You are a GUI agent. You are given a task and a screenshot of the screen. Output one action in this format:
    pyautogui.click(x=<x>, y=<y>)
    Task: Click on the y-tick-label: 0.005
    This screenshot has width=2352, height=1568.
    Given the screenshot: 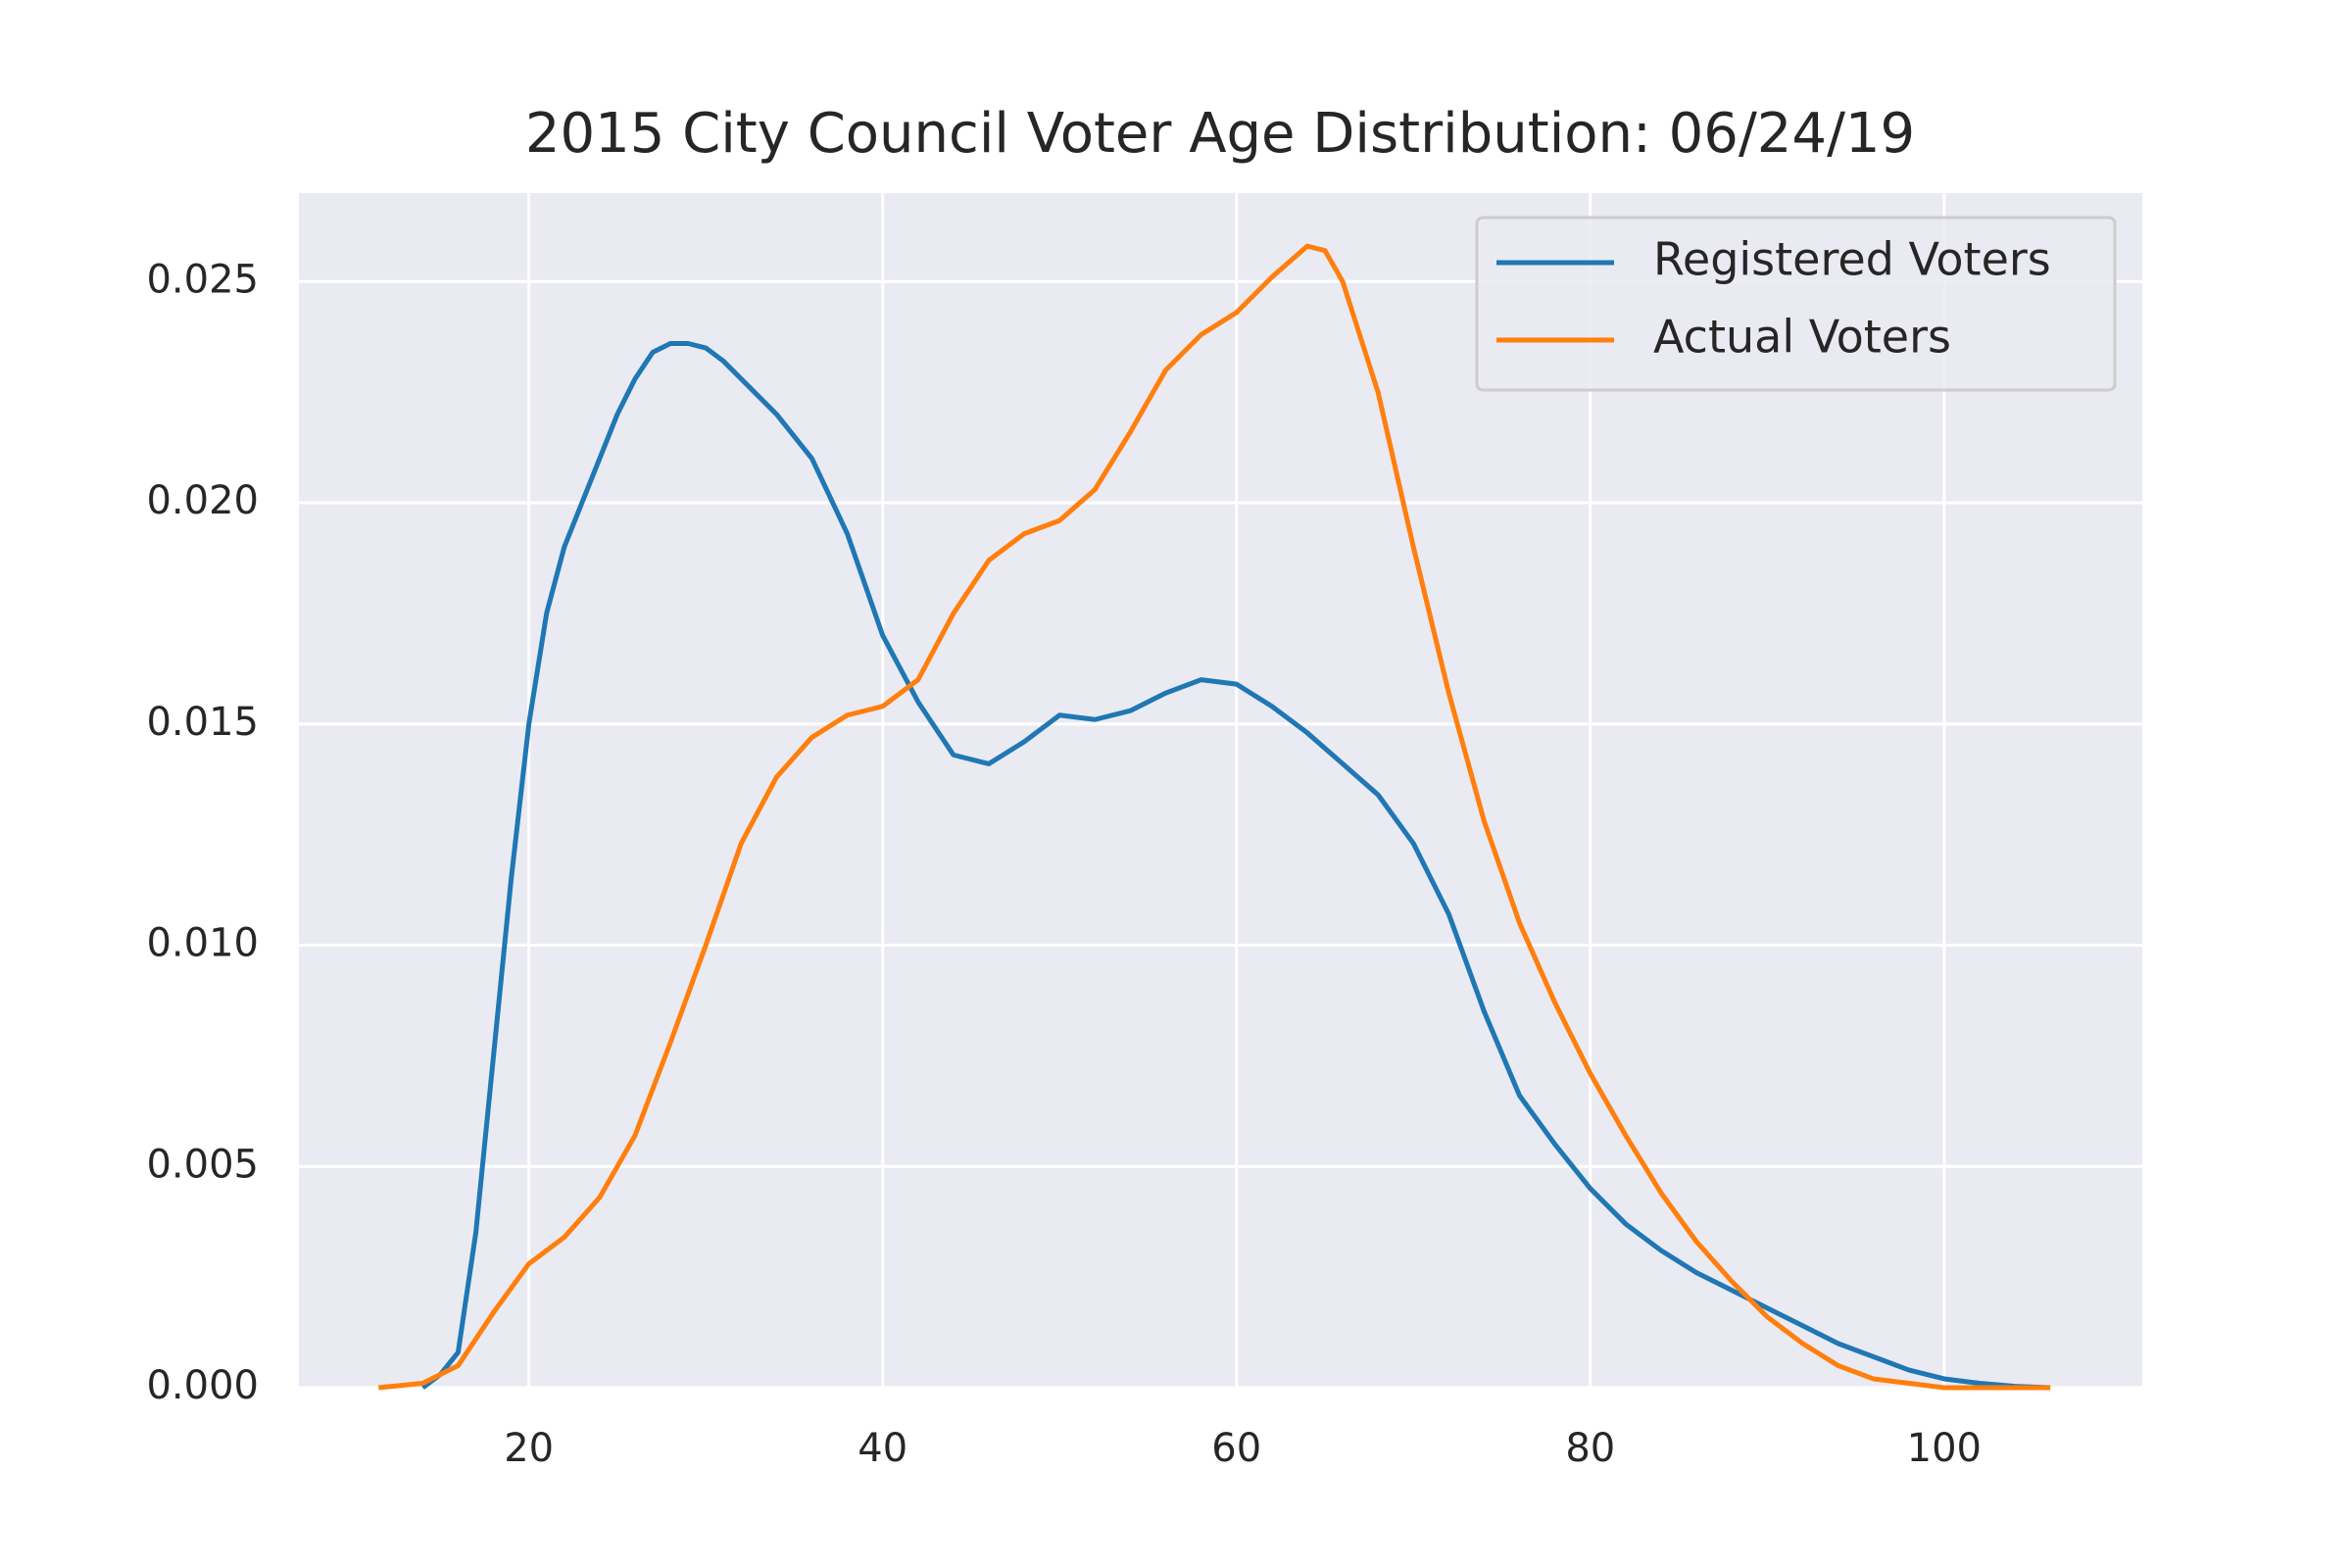 What is the action you would take?
    pyautogui.click(x=202, y=1164)
    